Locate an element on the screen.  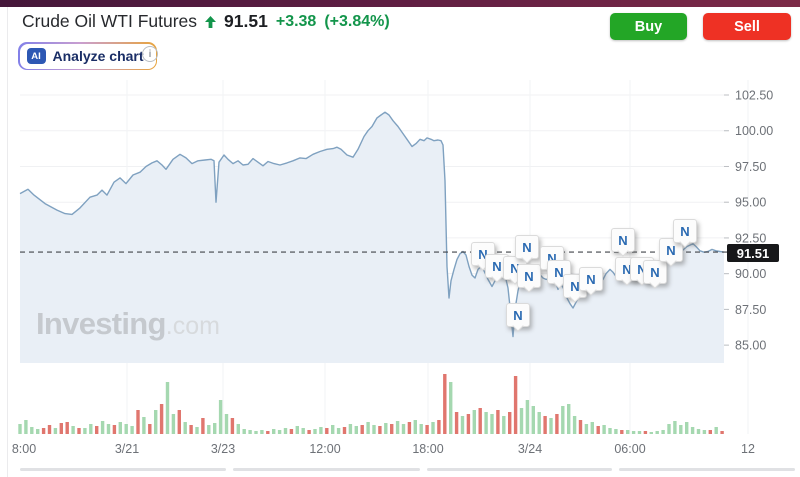
watermark-bold: Investing is located at coordinates (101, 323).